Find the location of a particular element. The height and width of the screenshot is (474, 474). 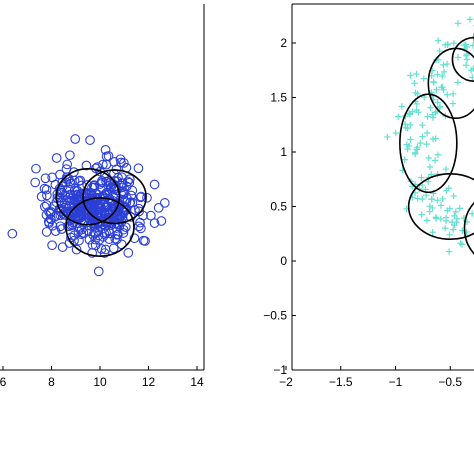

left-x-tick-label: 10 is located at coordinates (100, 382).